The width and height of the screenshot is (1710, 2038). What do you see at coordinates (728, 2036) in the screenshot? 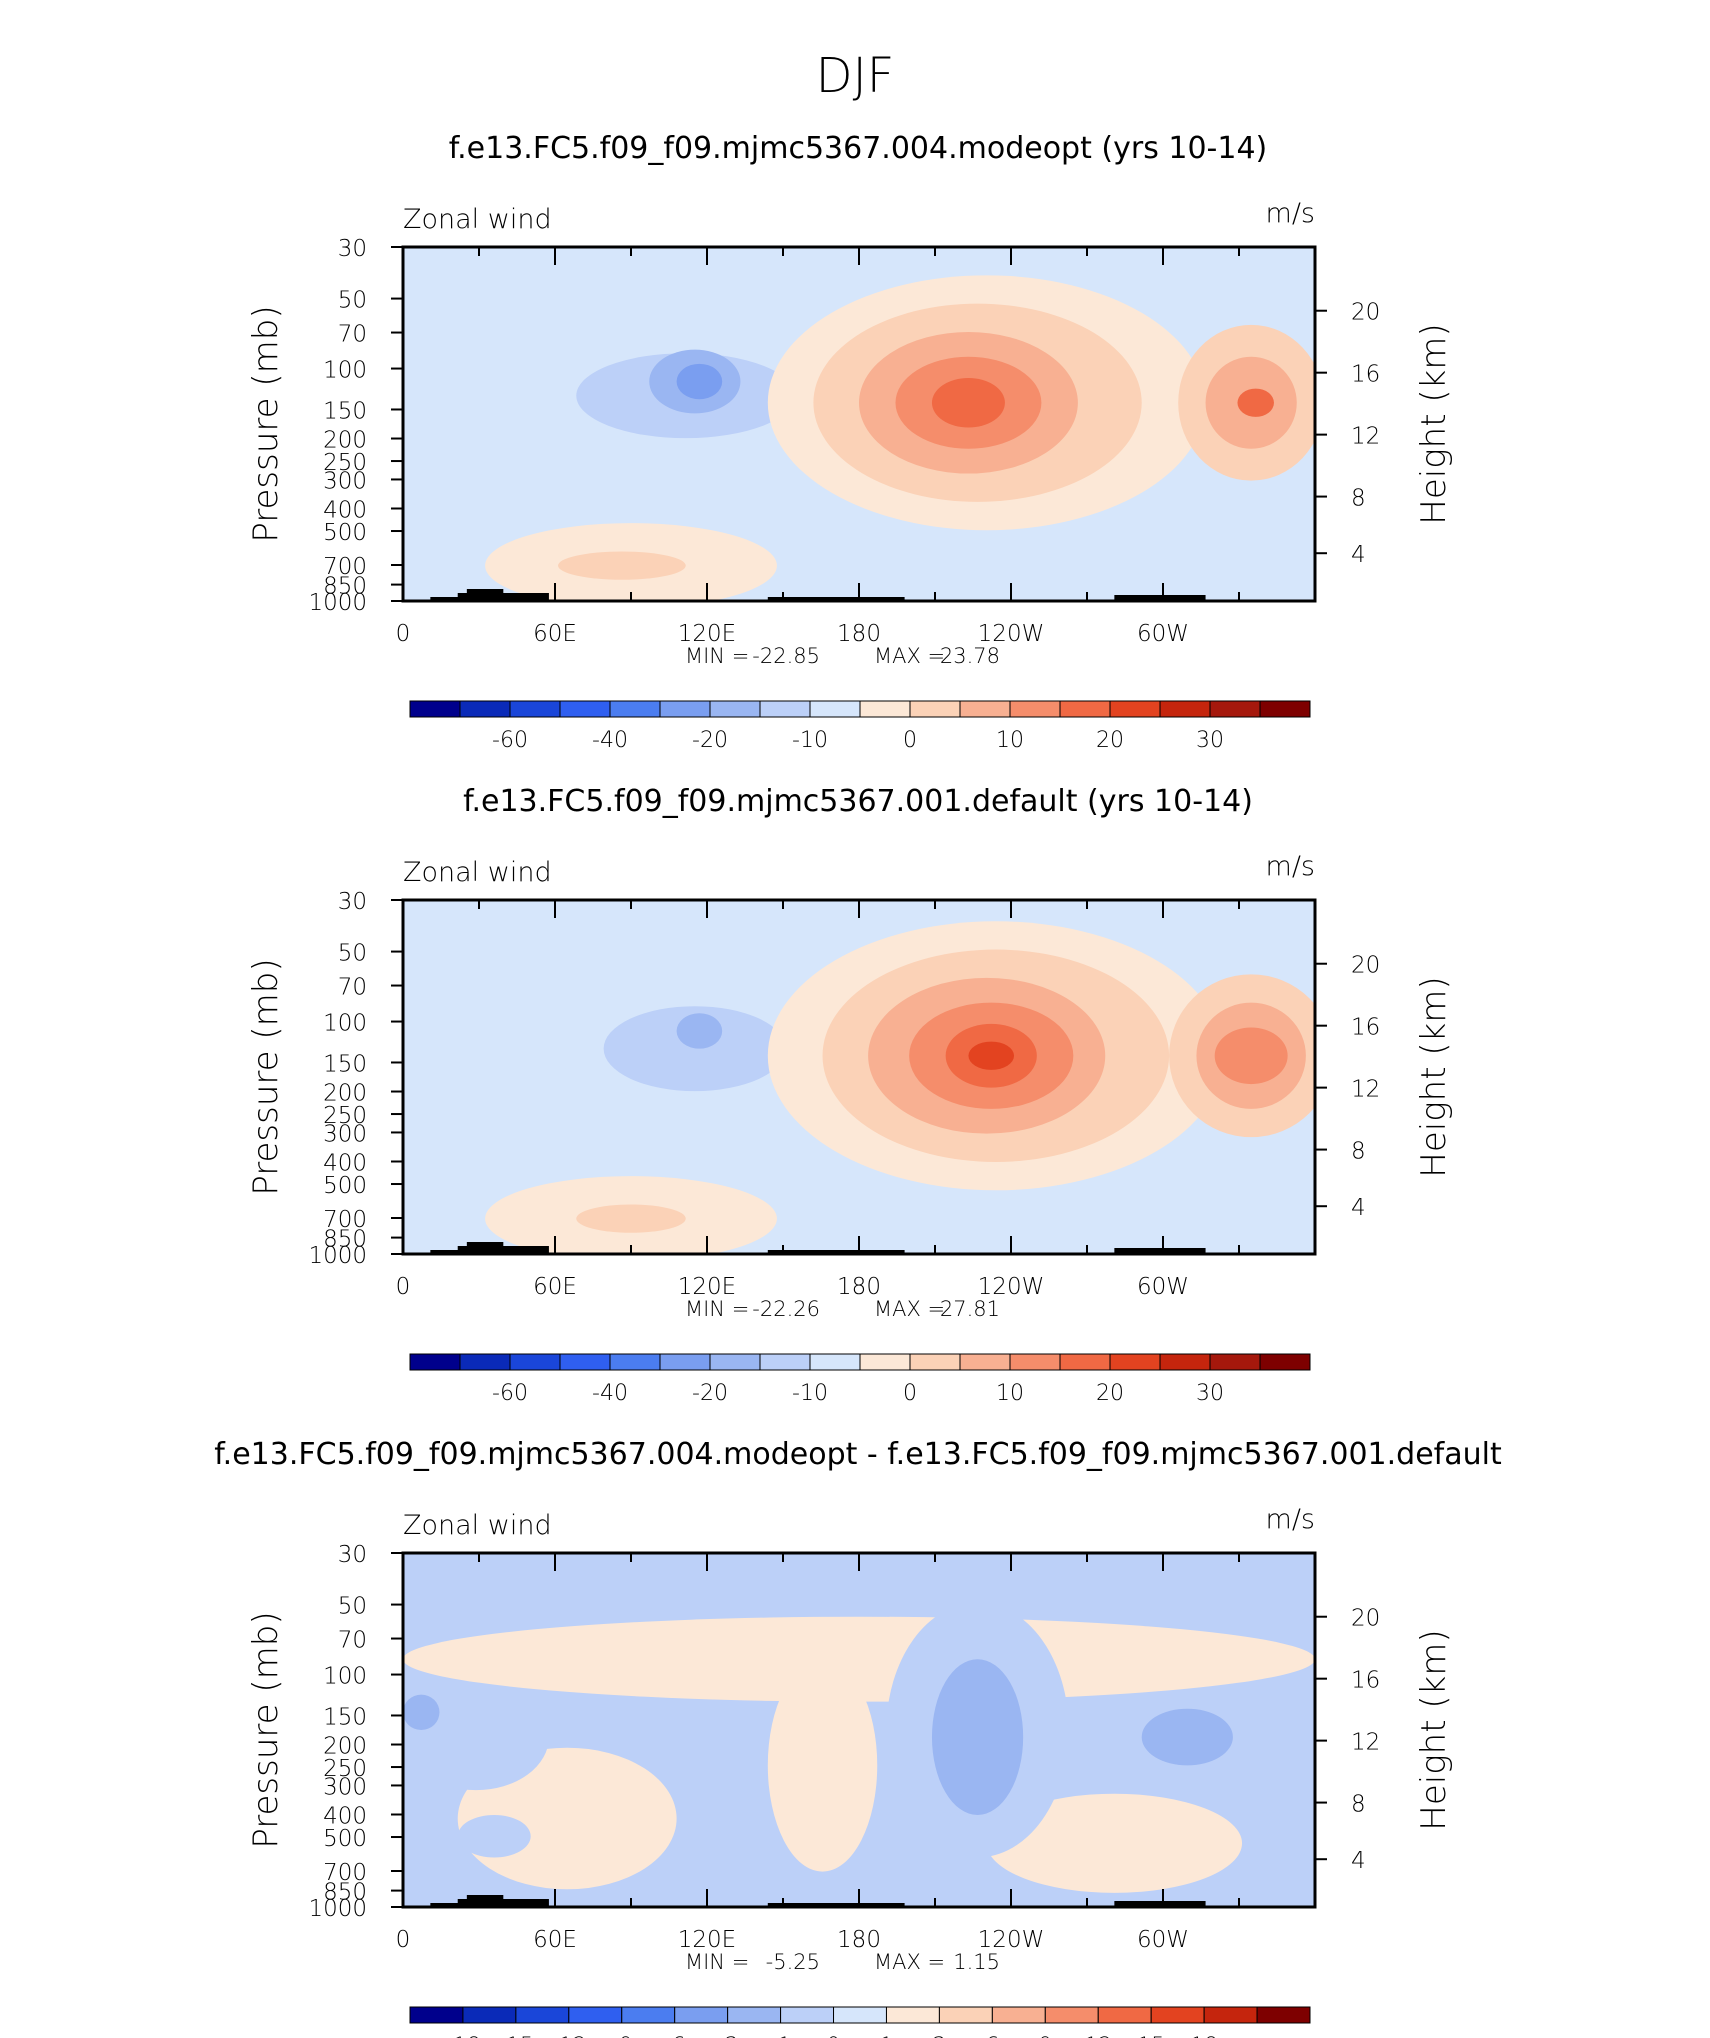
I see `colorbar-label: -3` at bounding box center [728, 2036].